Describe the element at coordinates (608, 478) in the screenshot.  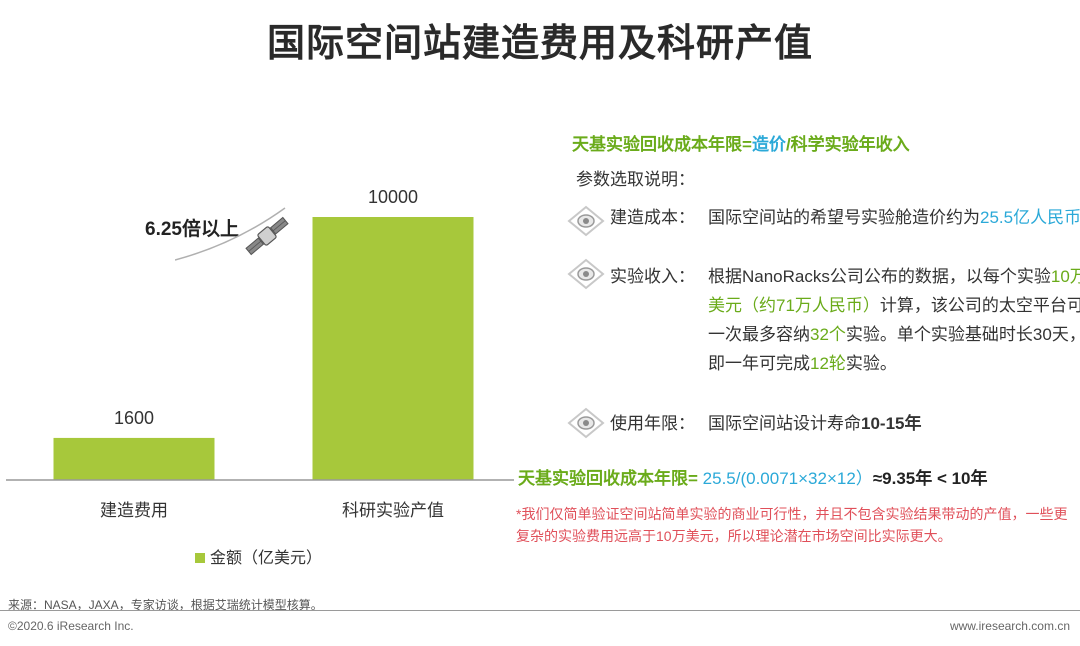
I see `conclusion-label: 天基实验回收成本年限=` at that location.